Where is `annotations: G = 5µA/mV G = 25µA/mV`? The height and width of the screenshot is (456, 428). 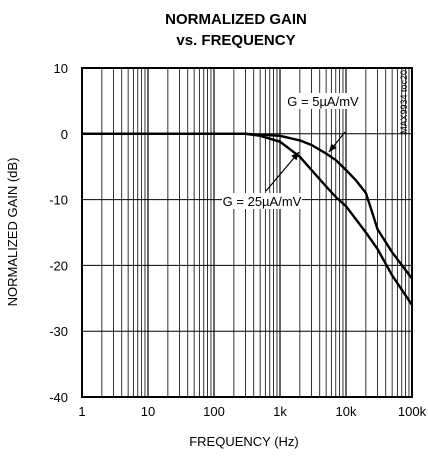
annotations: G = 5µA/mV G = 25µA/mV is located at coordinates (292, 151).